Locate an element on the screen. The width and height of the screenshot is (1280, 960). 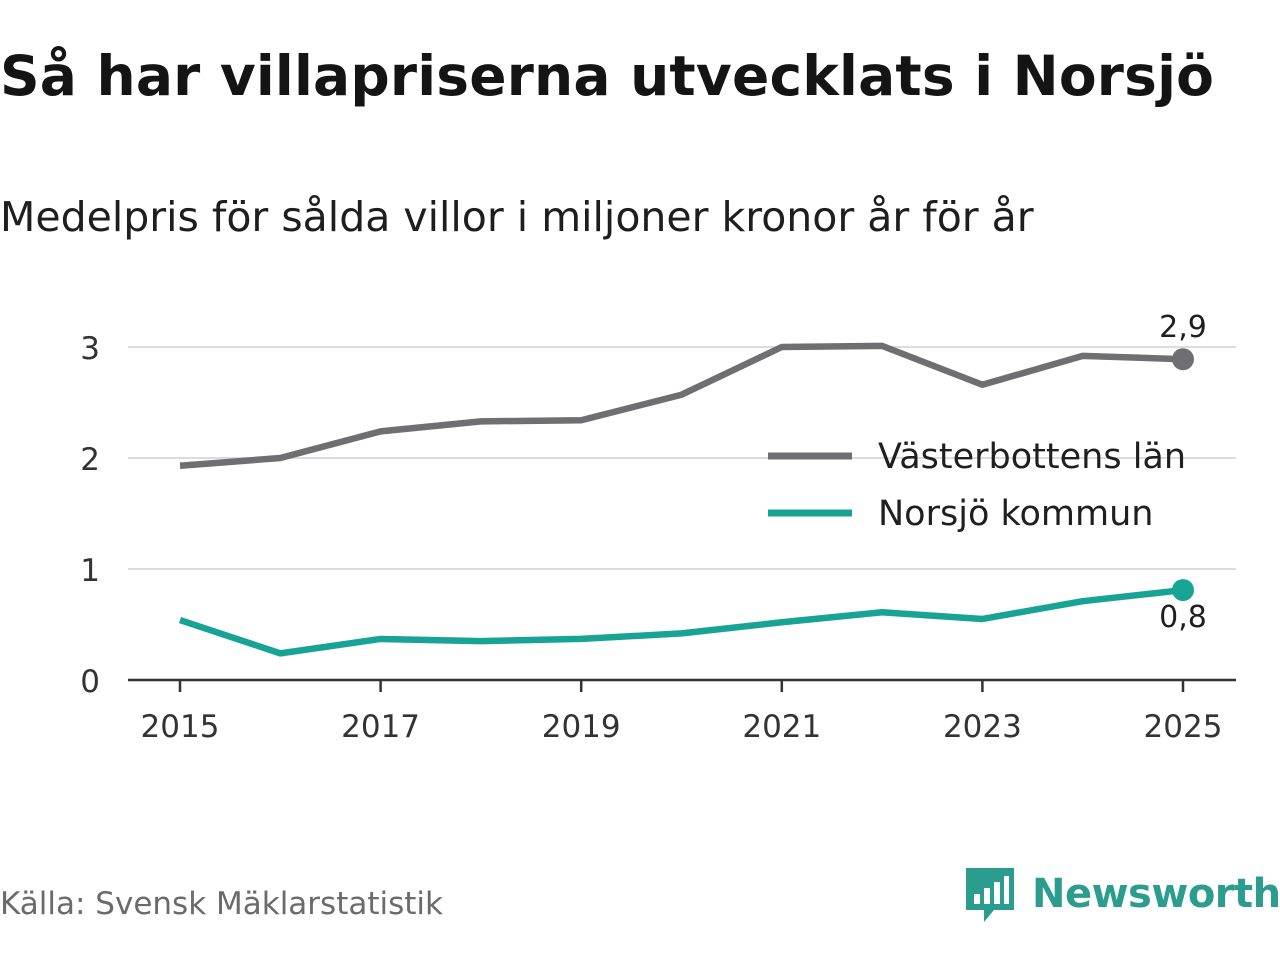
x-axis: 2015 2017 2019 2021 2023 2025 is located at coordinates (682, 711).